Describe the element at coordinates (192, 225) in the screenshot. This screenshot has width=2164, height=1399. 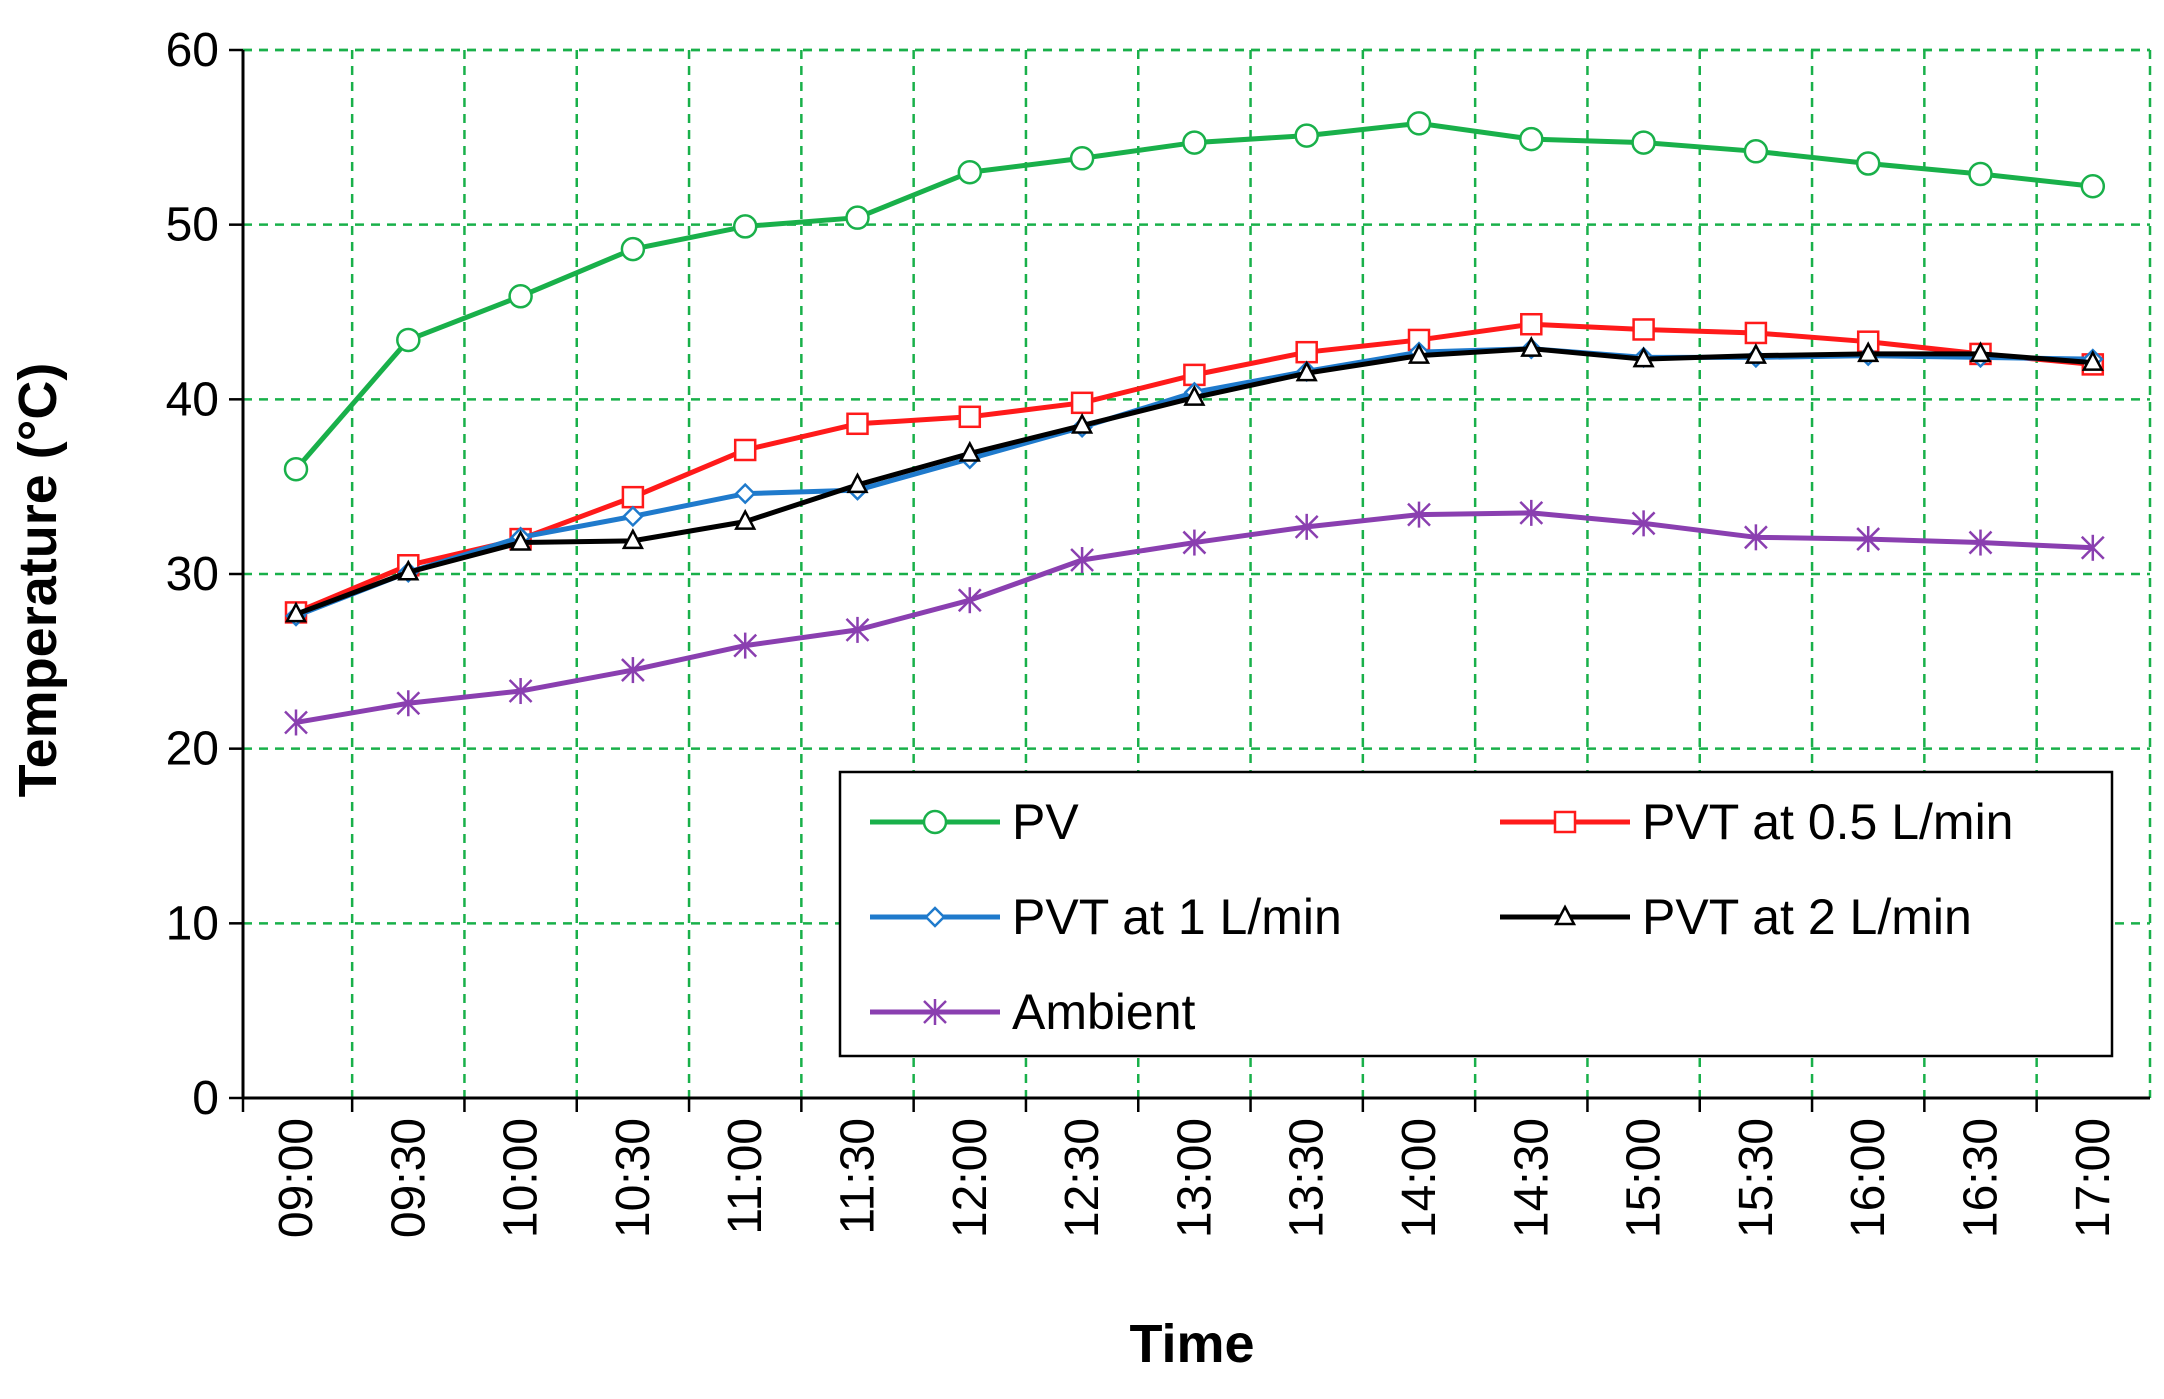
I see `y-tick-label-50: 50` at that location.